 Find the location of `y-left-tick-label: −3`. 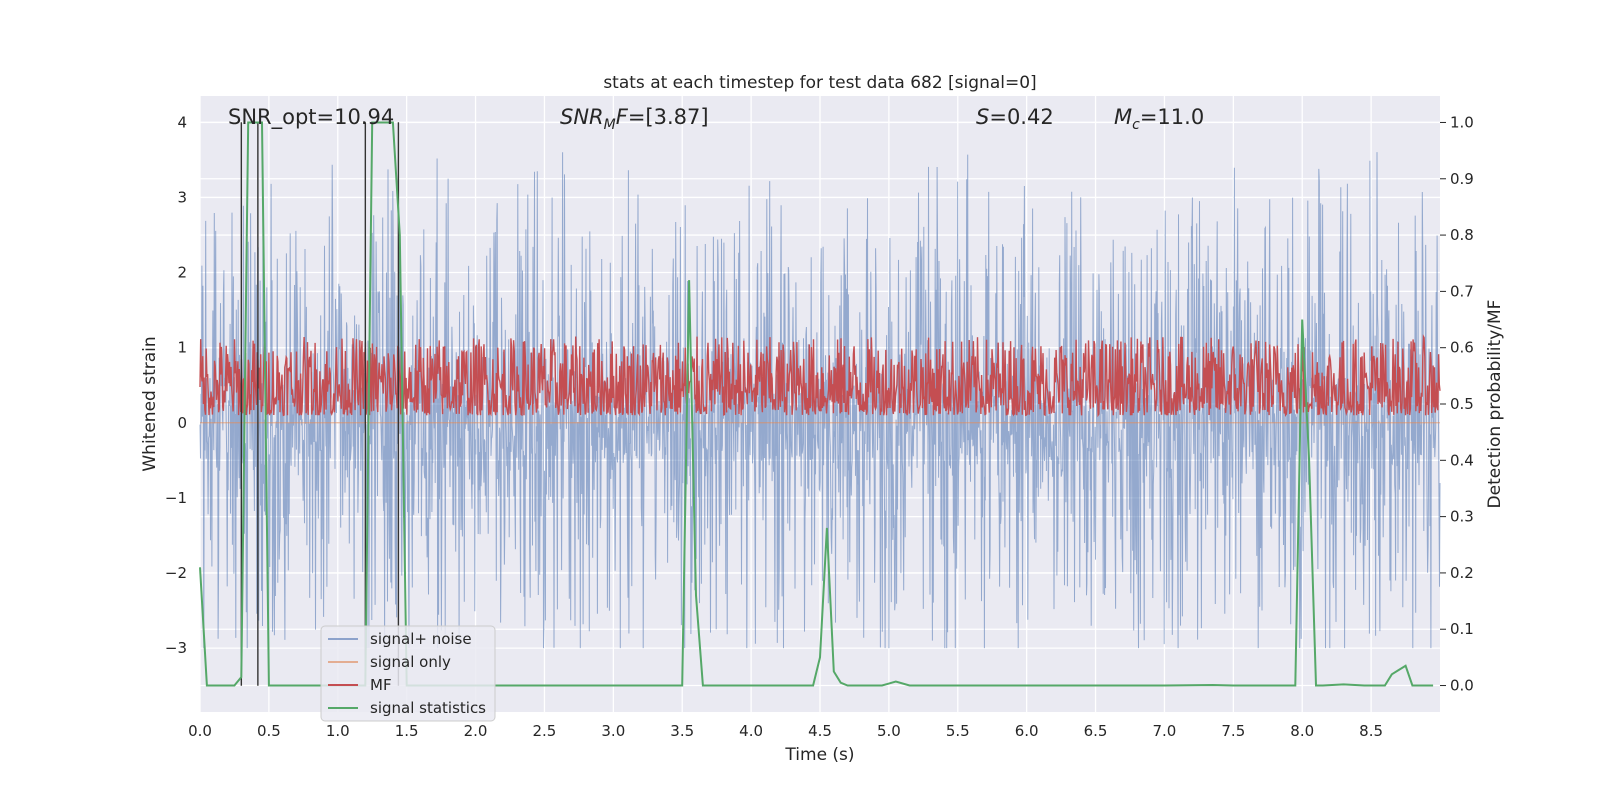

y-left-tick-label: −3 is located at coordinates (176, 648).